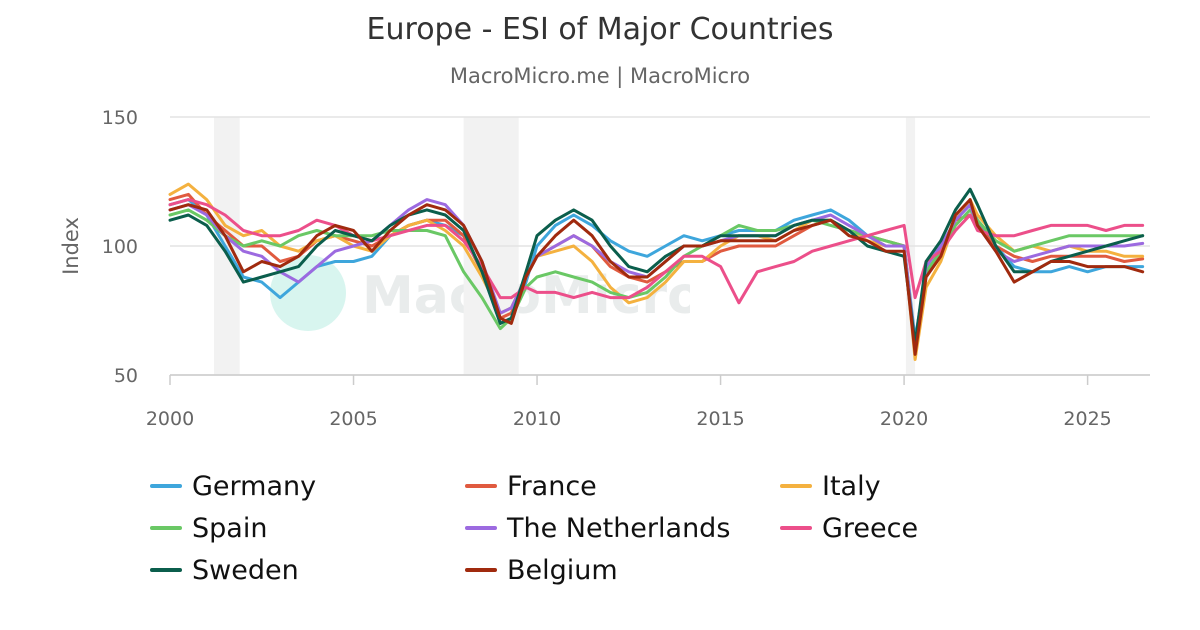 This screenshot has height=630, width=1200. Describe the element at coordinates (720, 419) in the screenshot. I see `x-tick-label-2015: 2015` at that location.